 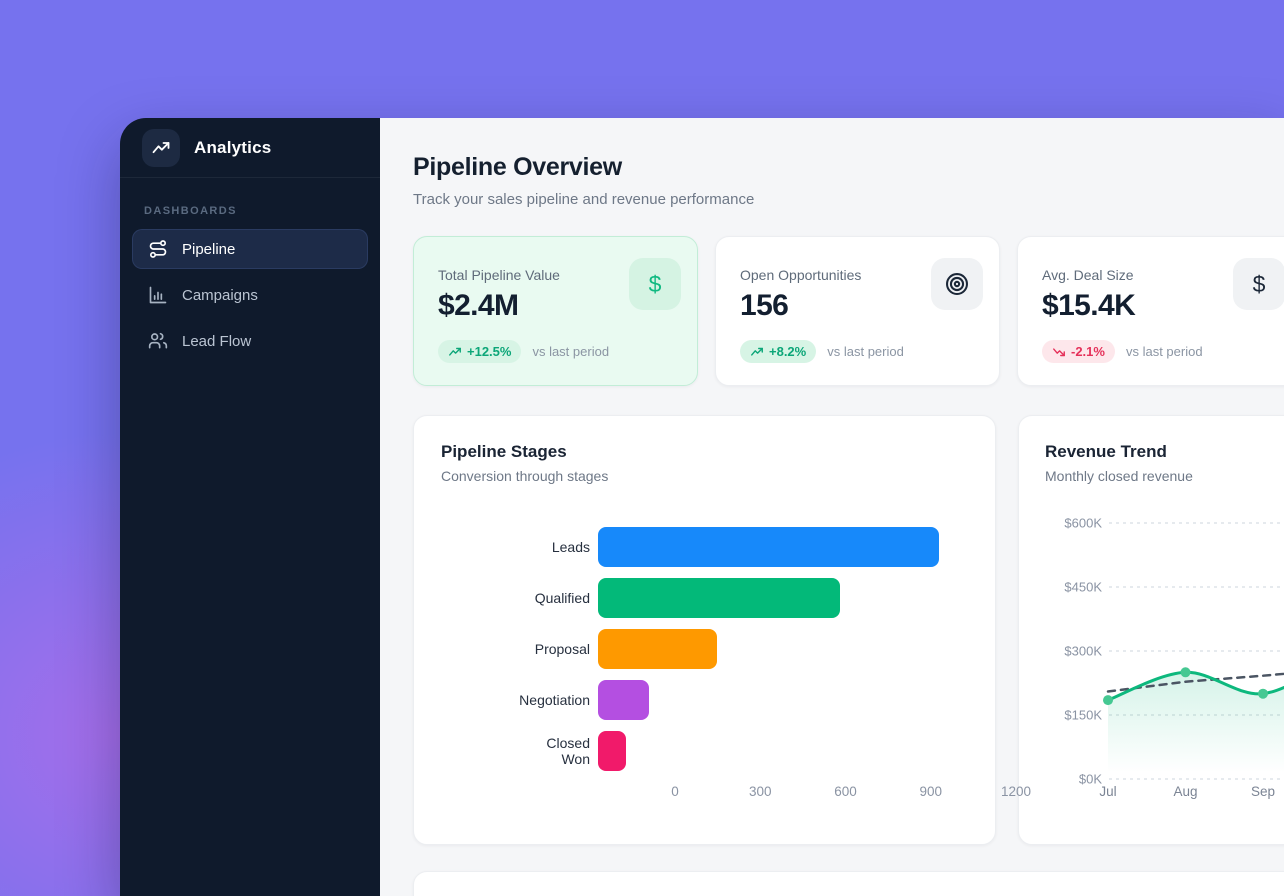 I want to click on y-tick: $450K, so click(x=1083, y=587).